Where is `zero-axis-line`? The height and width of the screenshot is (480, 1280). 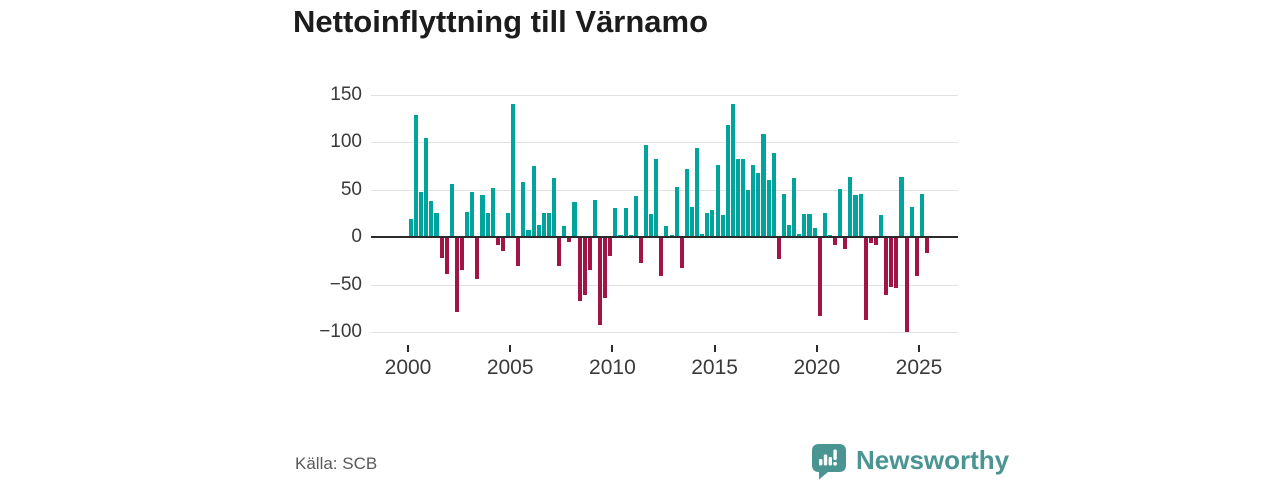 zero-axis-line is located at coordinates (664, 237).